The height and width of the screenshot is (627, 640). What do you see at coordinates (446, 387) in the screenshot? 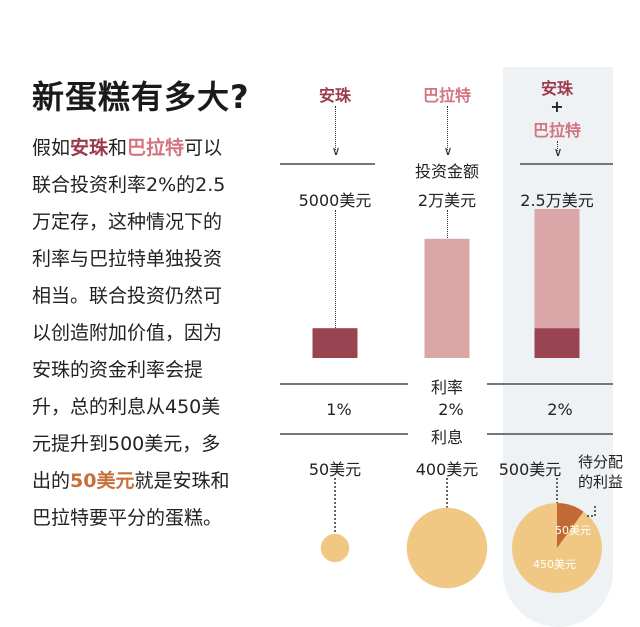
I see `label-rate: 利率` at bounding box center [446, 387].